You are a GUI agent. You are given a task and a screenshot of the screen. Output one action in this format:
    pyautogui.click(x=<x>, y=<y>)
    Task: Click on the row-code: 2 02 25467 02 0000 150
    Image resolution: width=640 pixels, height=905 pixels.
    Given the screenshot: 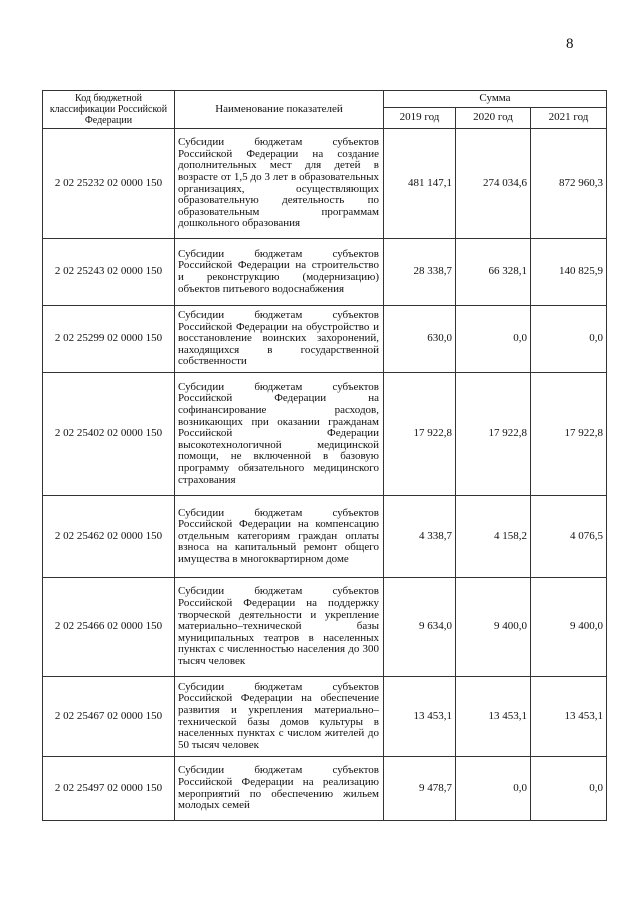 What is the action you would take?
    pyautogui.click(x=108, y=716)
    